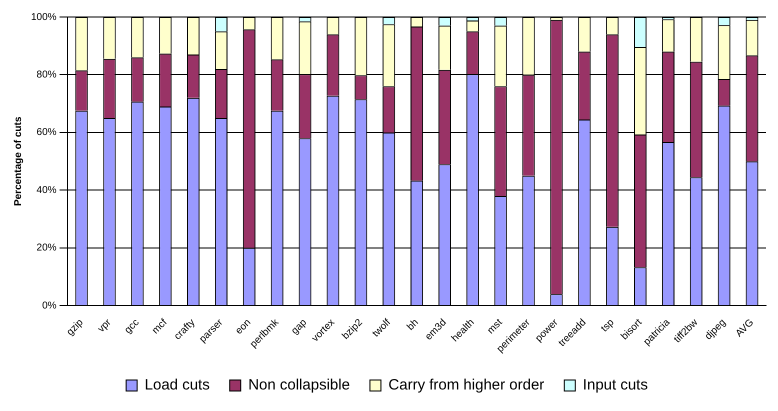 This screenshot has width=778, height=411. Describe the element at coordinates (615, 385) in the screenshot. I see `legend-label: Input cuts` at that location.